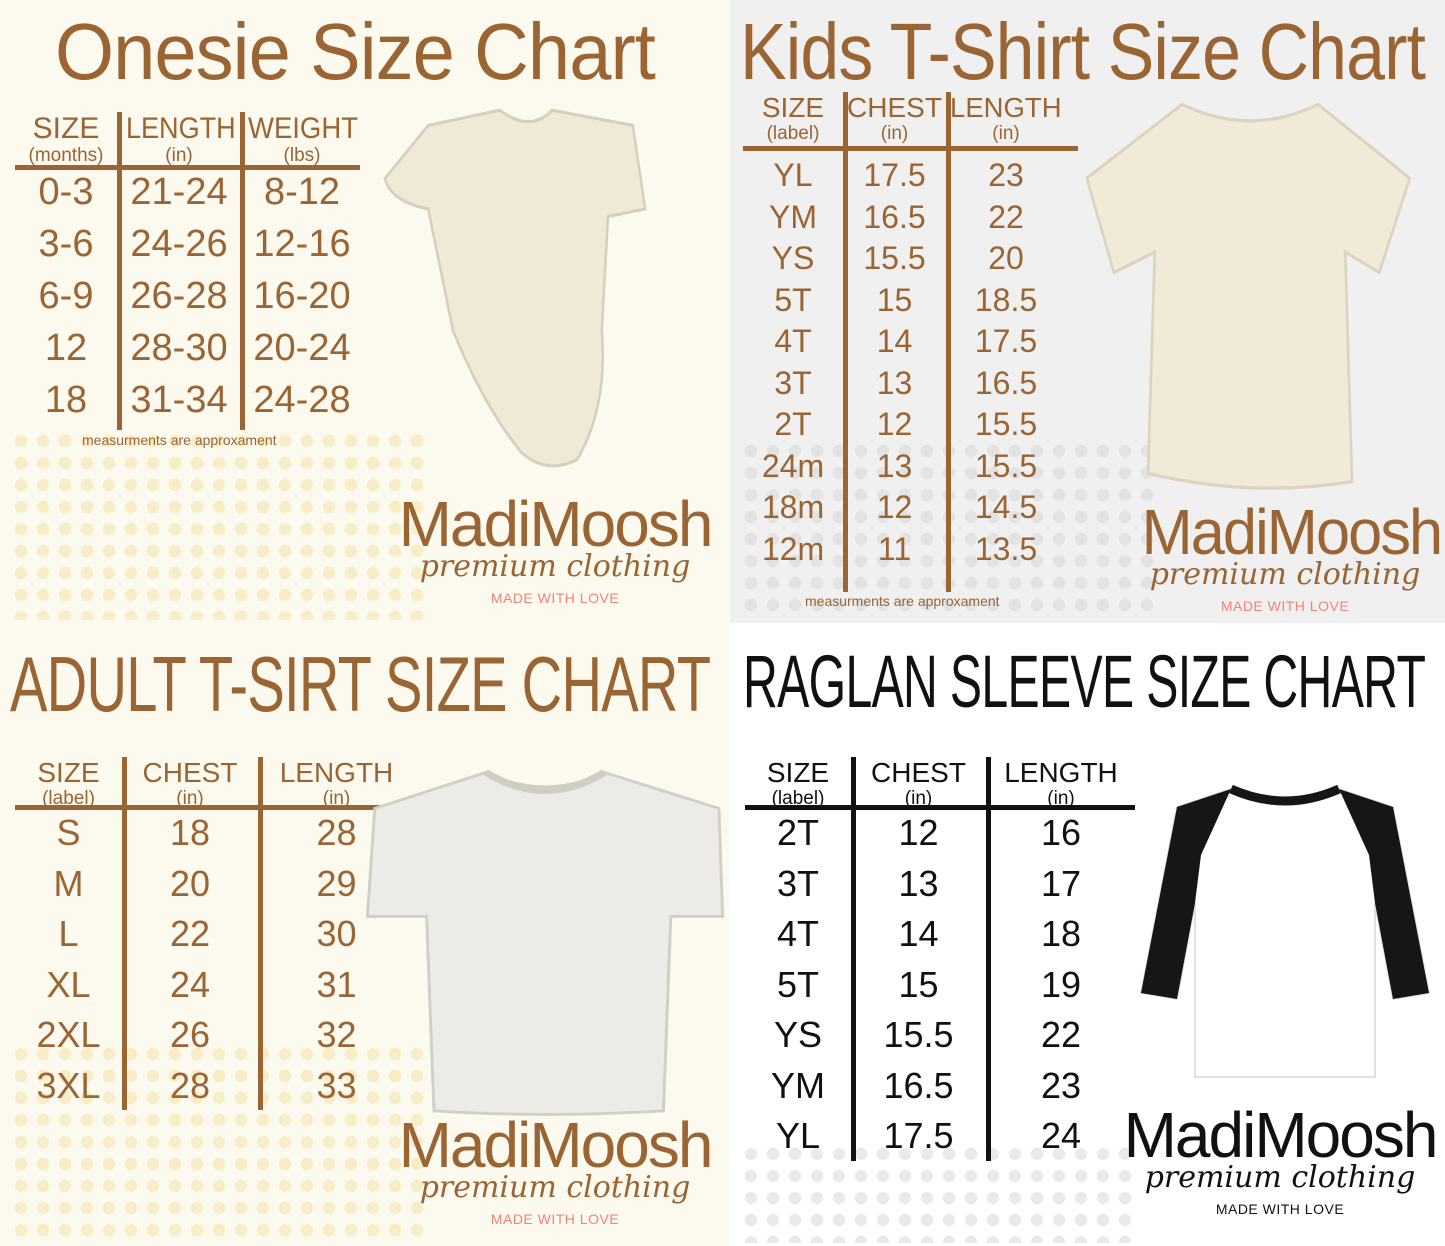 This screenshot has width=1445, height=1246. What do you see at coordinates (894, 548) in the screenshot?
I see `table-cell: 11` at bounding box center [894, 548].